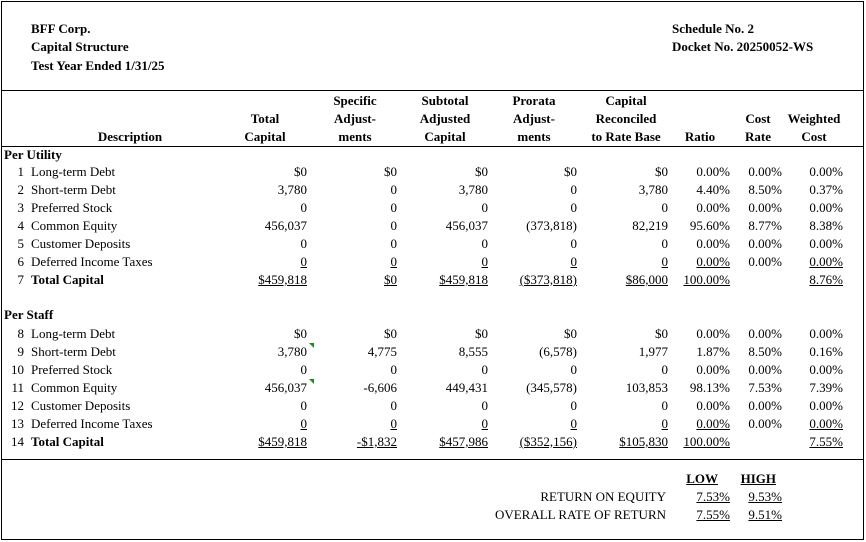 The width and height of the screenshot is (866, 542). I want to click on col-header-line: Total, so click(265, 118).